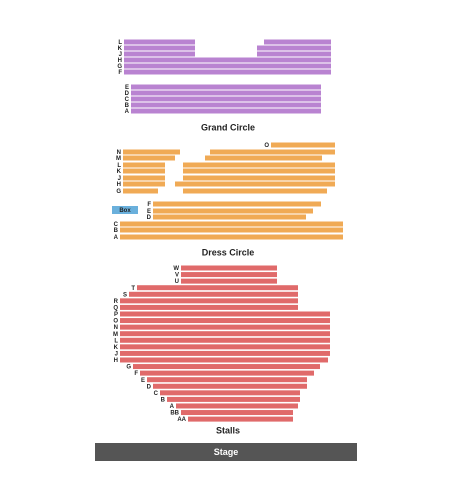 The width and height of the screenshot is (450, 500). Describe the element at coordinates (115, 322) in the screenshot. I see `row-label: O` at that location.